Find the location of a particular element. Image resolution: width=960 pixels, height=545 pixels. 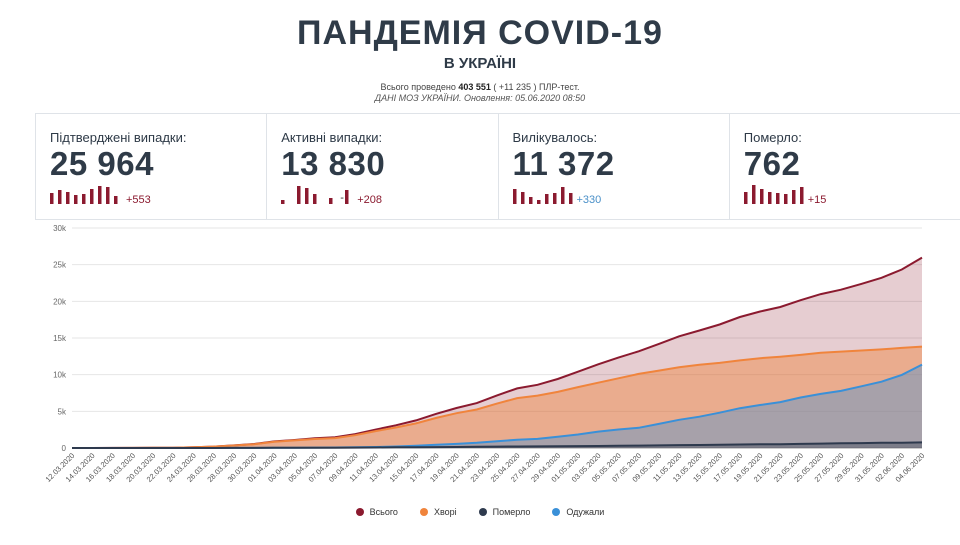

card-confirmed: Підтверджені випадки: 25 964 +553 is located at coordinates (152, 166).